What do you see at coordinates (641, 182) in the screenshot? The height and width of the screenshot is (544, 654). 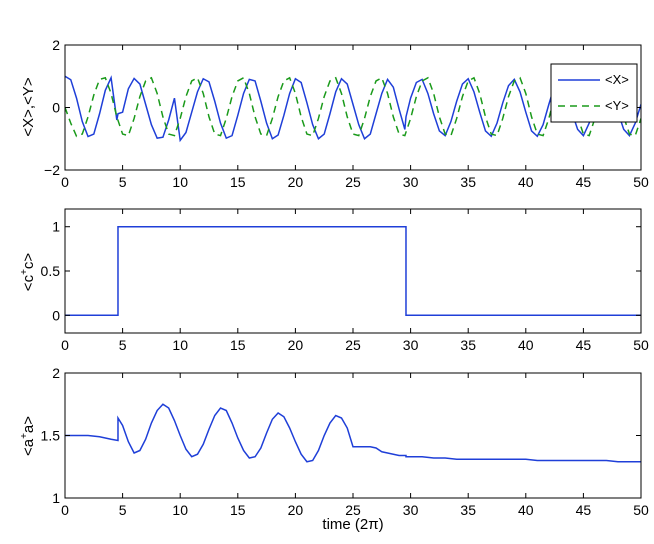 I see `x-tick-label-xy: 50` at bounding box center [641, 182].